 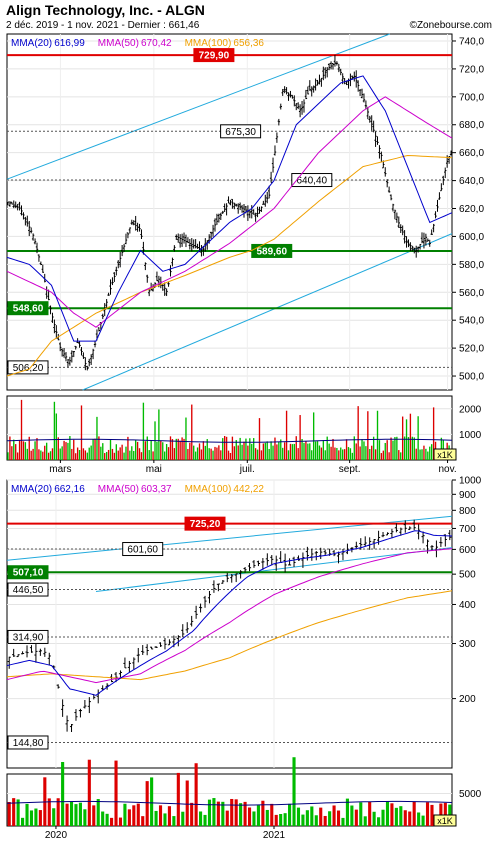 What do you see at coordinates (450, 25) in the screenshot?
I see `brand-link: ©Zonebourse.com` at bounding box center [450, 25].